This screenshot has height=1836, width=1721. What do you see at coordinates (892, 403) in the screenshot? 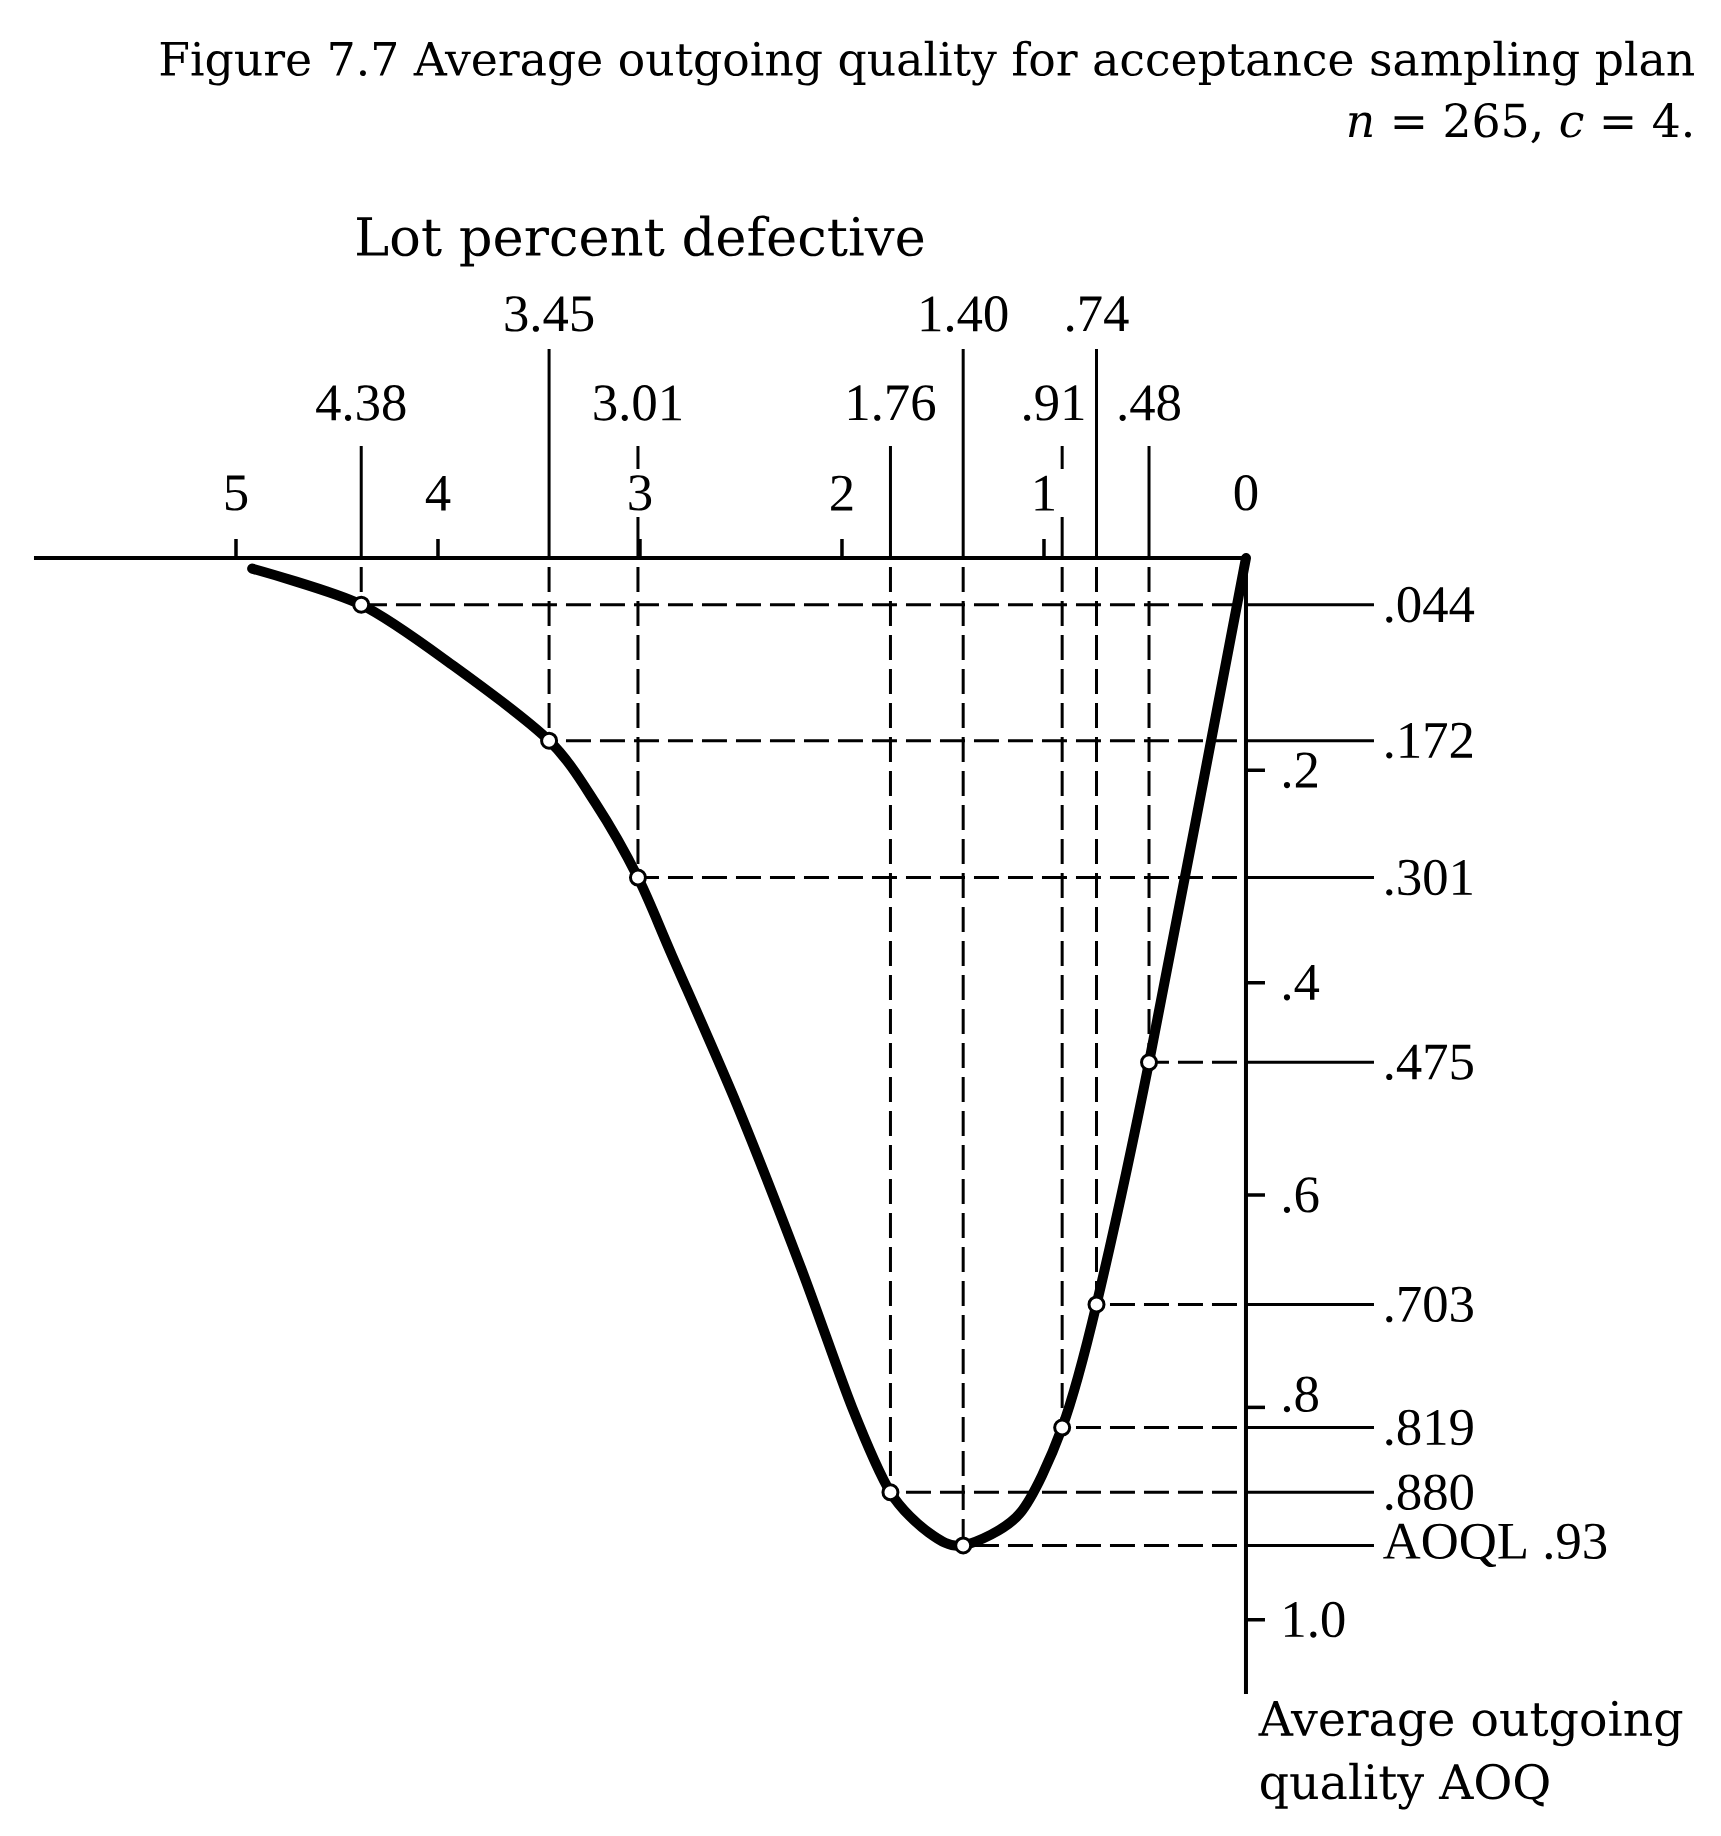
I see `ref-line-label: 1.76` at bounding box center [892, 403].